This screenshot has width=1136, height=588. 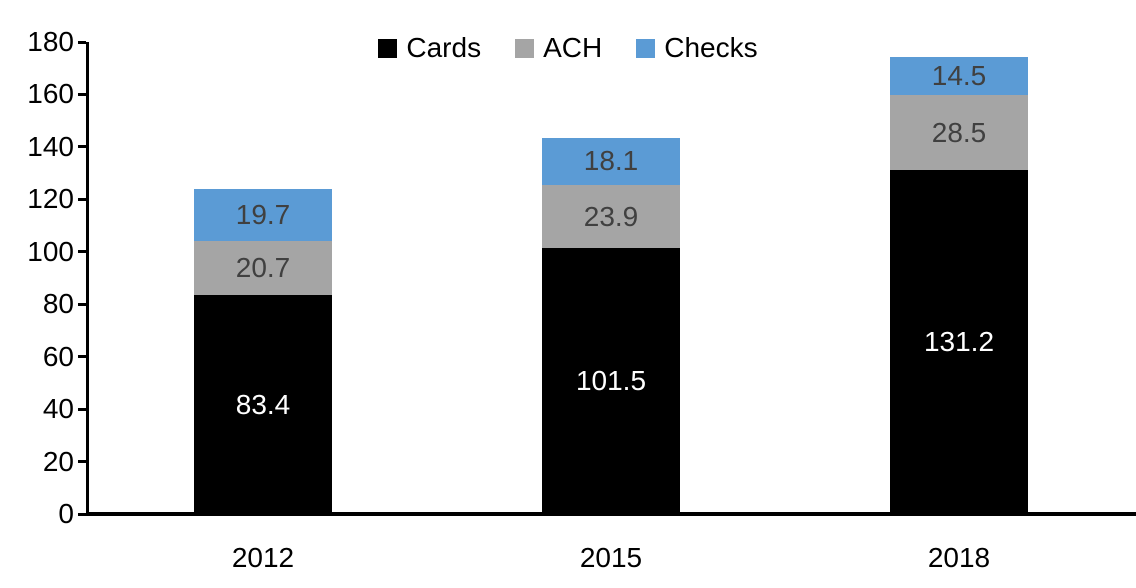 I want to click on legend-label-ach: ACH, so click(x=573, y=47).